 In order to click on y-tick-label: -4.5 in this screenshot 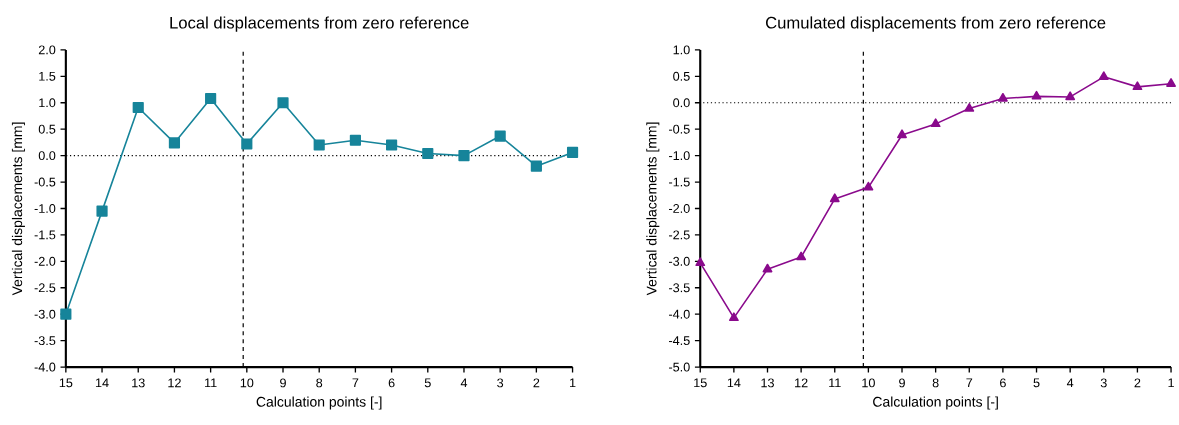, I will do `click(679, 341)`.